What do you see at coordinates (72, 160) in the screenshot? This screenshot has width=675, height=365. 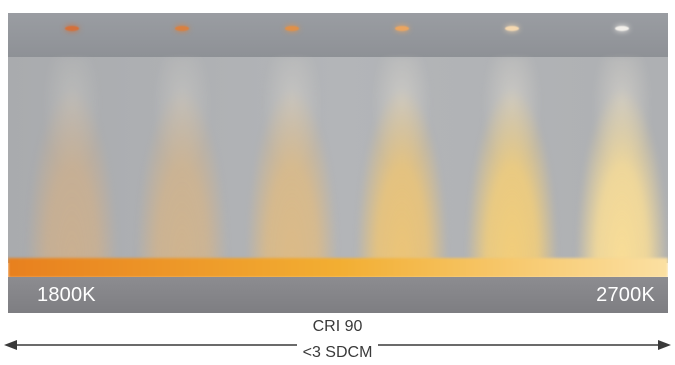 I see `light-1800k-beam` at bounding box center [72, 160].